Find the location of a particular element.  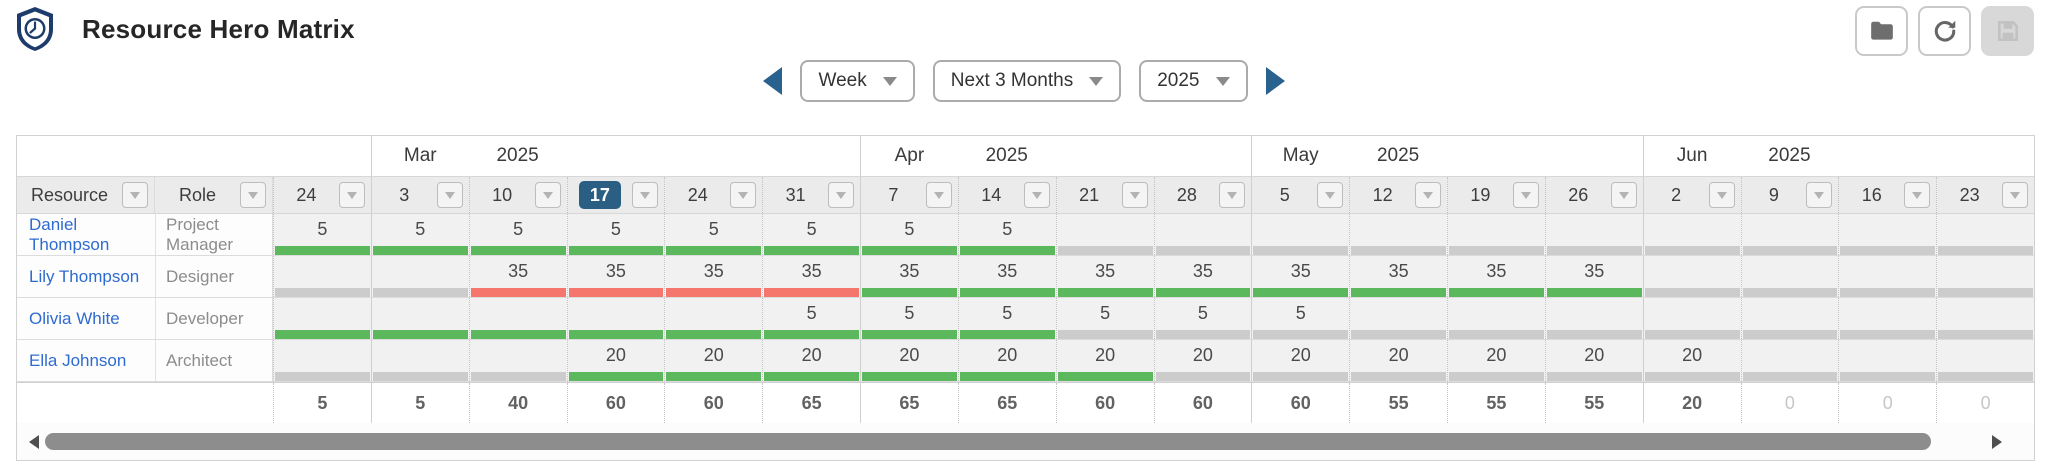

resource-link: Ella Johnson is located at coordinates (78, 360).